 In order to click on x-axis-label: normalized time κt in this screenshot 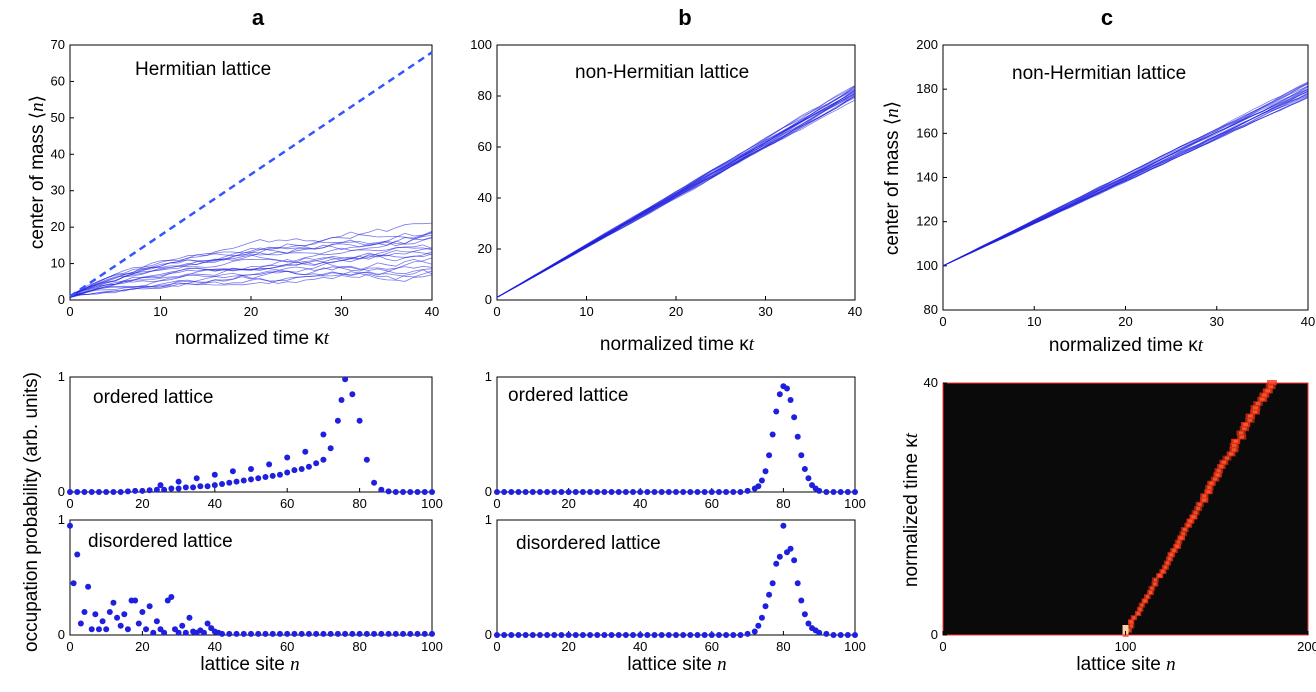, I will do `click(1126, 345)`.